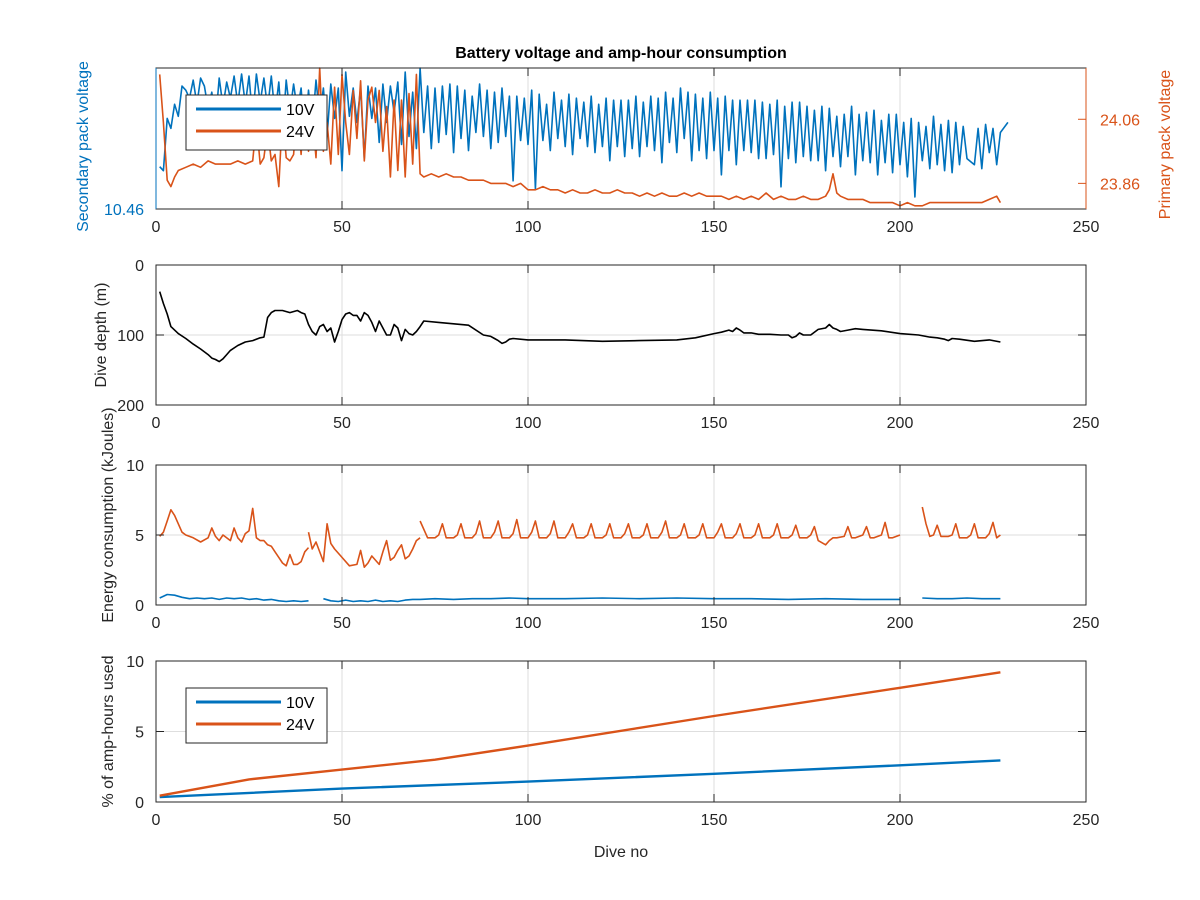 Image resolution: width=1200 pixels, height=900 pixels. Describe the element at coordinates (124, 210) in the screenshot. I see `y-tick-label-left: 10.46` at that location.